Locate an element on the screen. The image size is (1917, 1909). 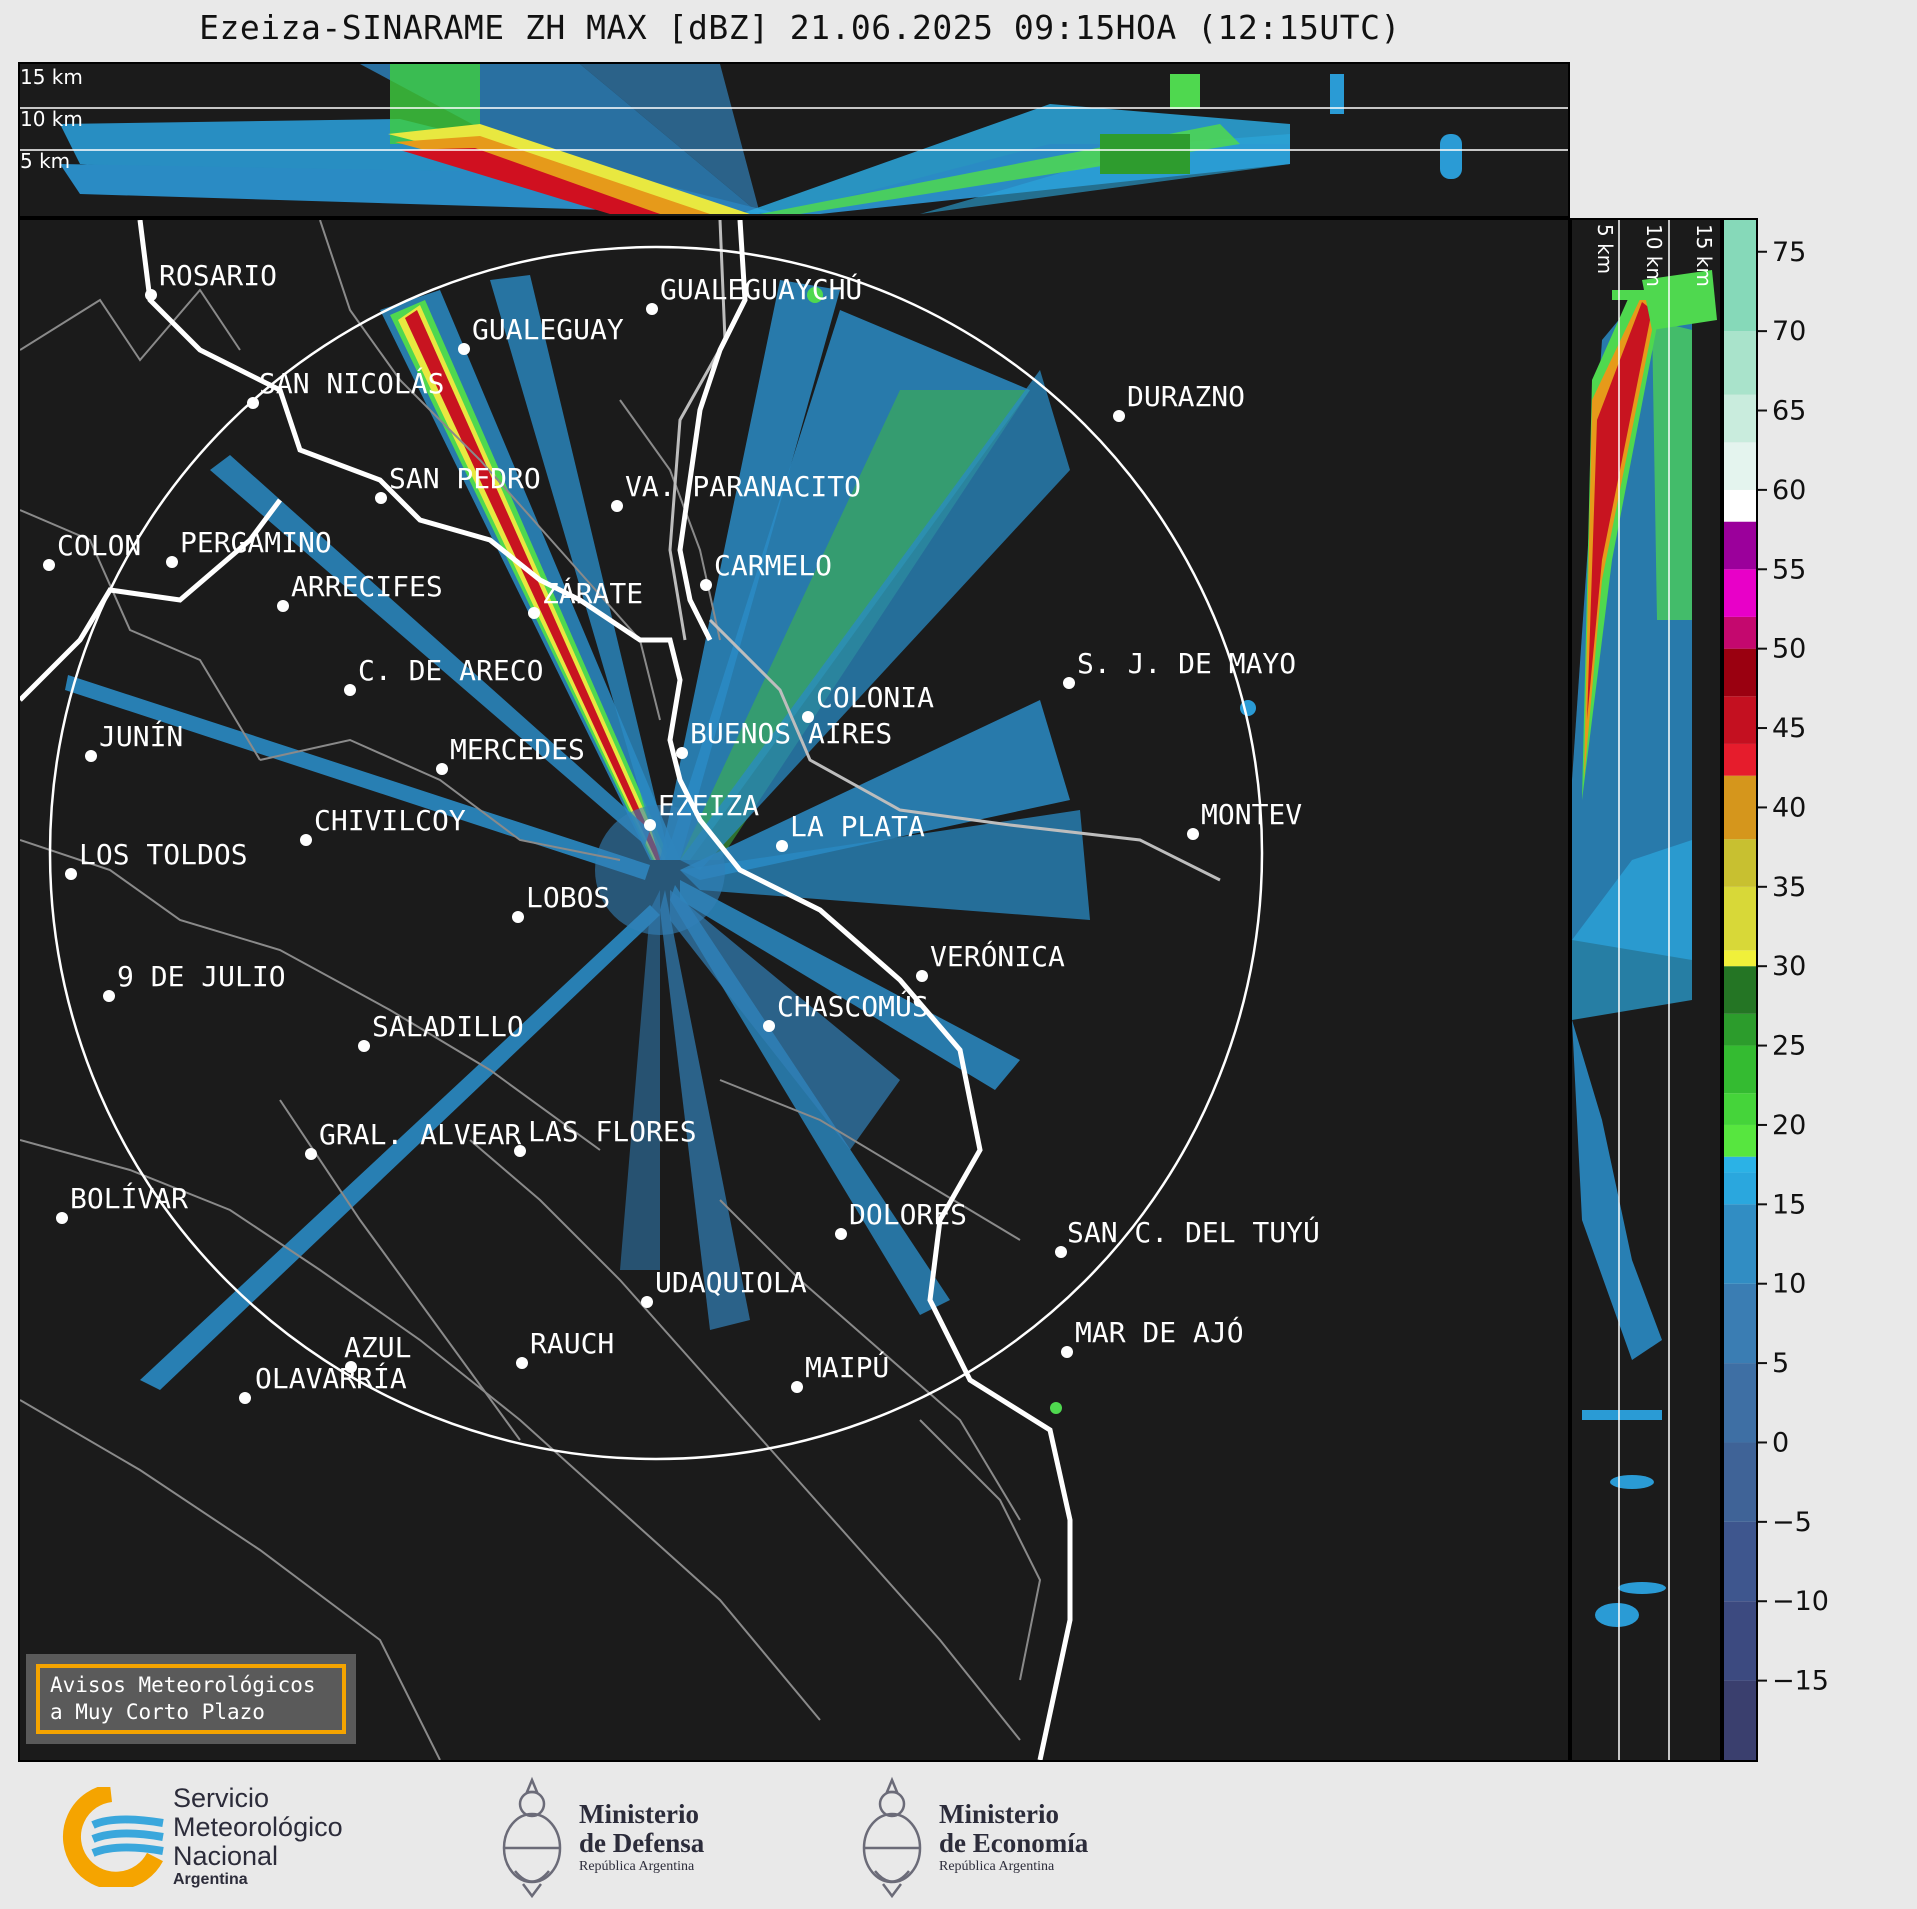
city-marker: COLON is located at coordinates (92, 550).